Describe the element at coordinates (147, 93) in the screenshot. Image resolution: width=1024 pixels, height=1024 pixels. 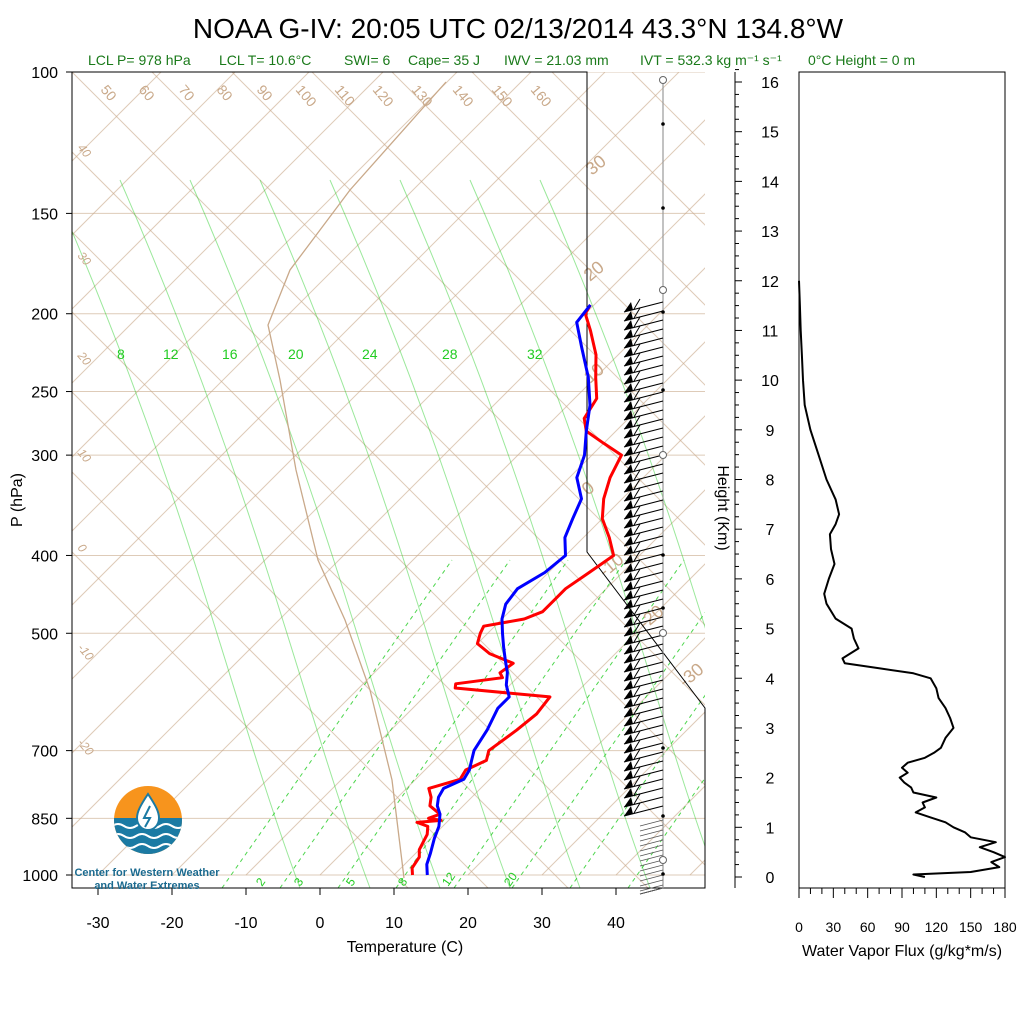
I see `isotherm-label: 60` at that location.